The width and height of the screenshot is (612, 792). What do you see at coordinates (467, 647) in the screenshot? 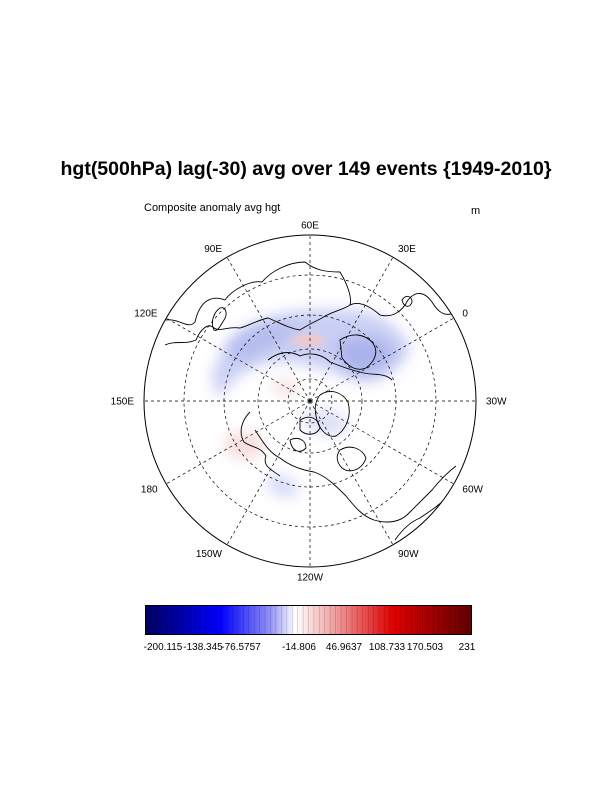
I see `colorbar-tick-label: 231` at bounding box center [467, 647].